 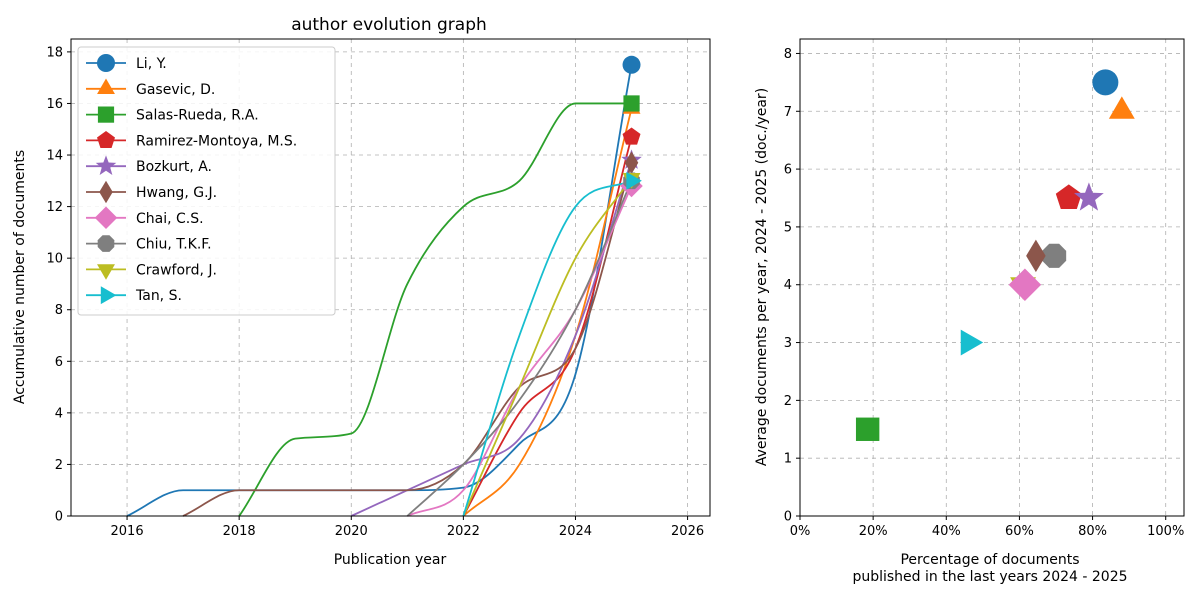 I want to click on end-marker-li-y, so click(x=631, y=64).